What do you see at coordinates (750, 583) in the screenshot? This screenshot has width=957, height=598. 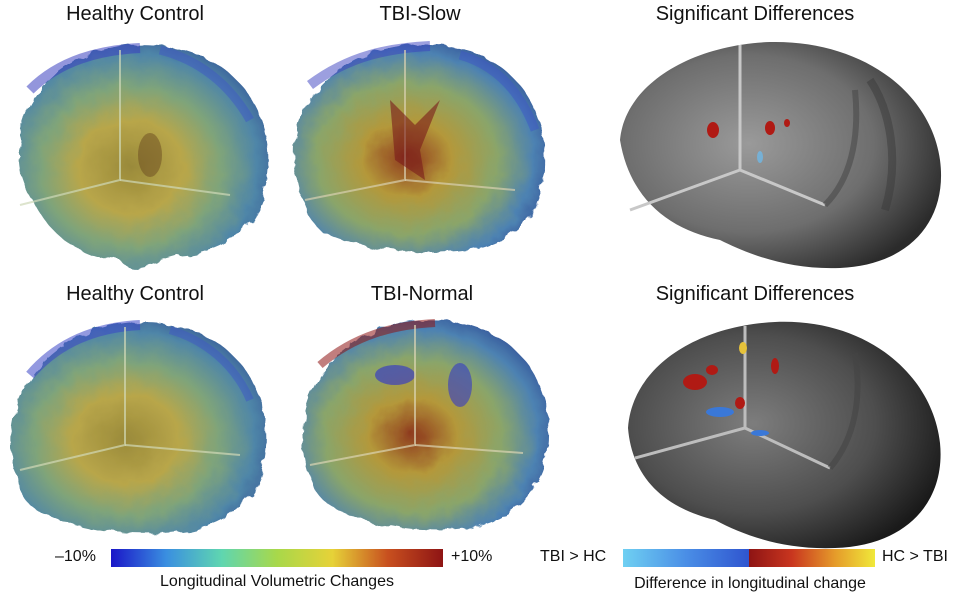 I see `colorbar-right-caption: Difference in longitudinal change` at bounding box center [750, 583].